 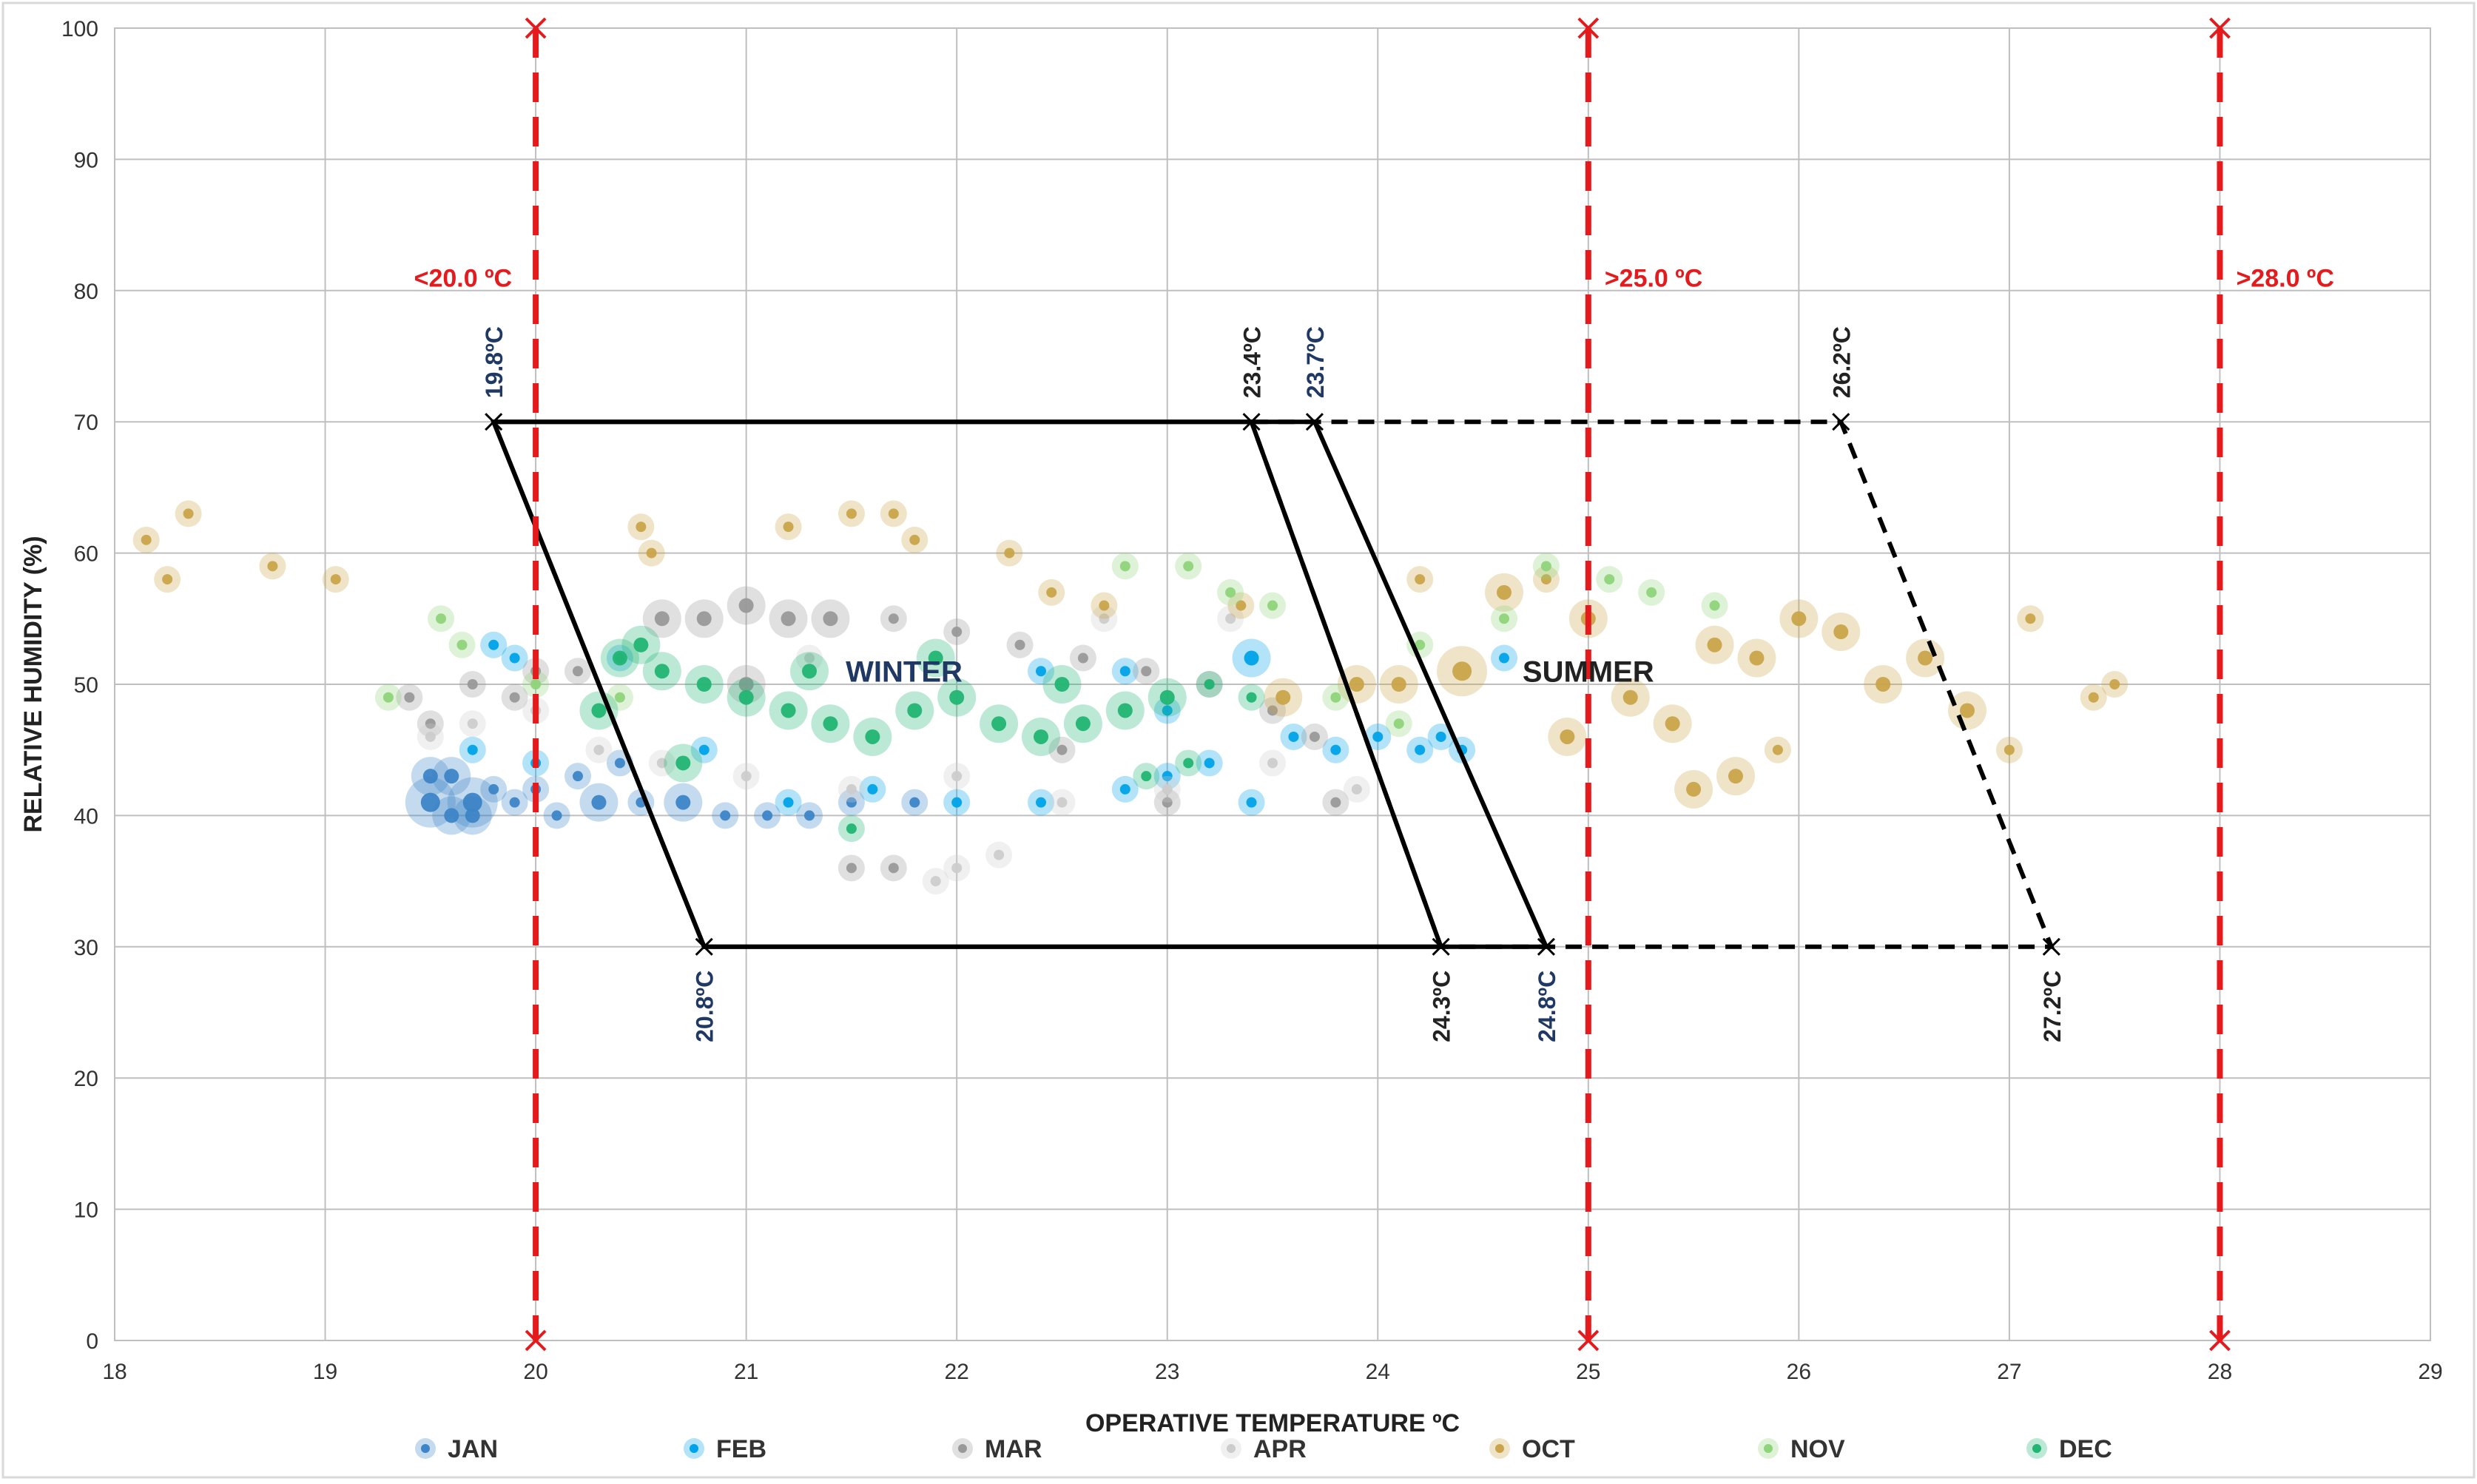 What do you see at coordinates (2052, 1006) in the screenshot?
I see `corner-label: 27.2ºC` at bounding box center [2052, 1006].